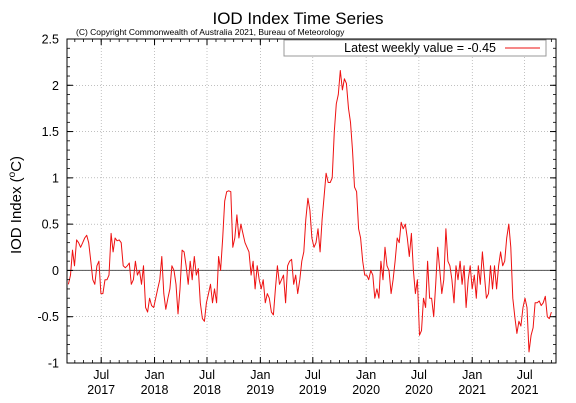 The height and width of the screenshot is (403, 576). I want to click on y-tick-label: 1, so click(55, 178).